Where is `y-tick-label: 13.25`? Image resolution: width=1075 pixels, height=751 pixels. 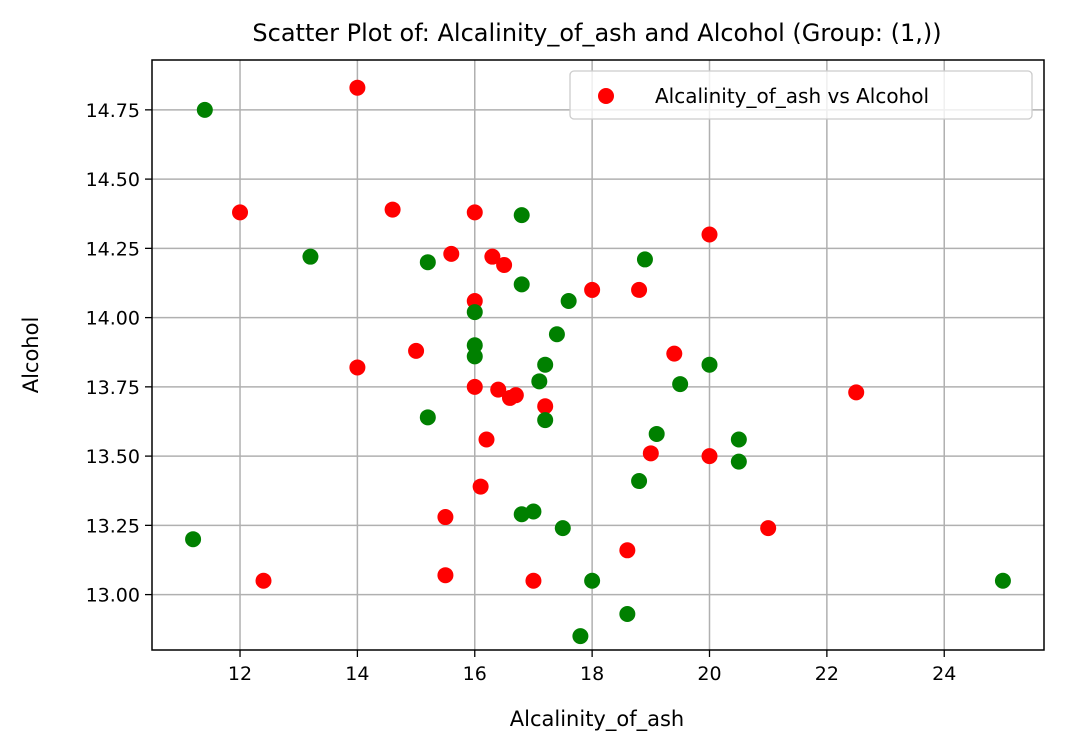 y-tick-label: 13.25 is located at coordinates (113, 526).